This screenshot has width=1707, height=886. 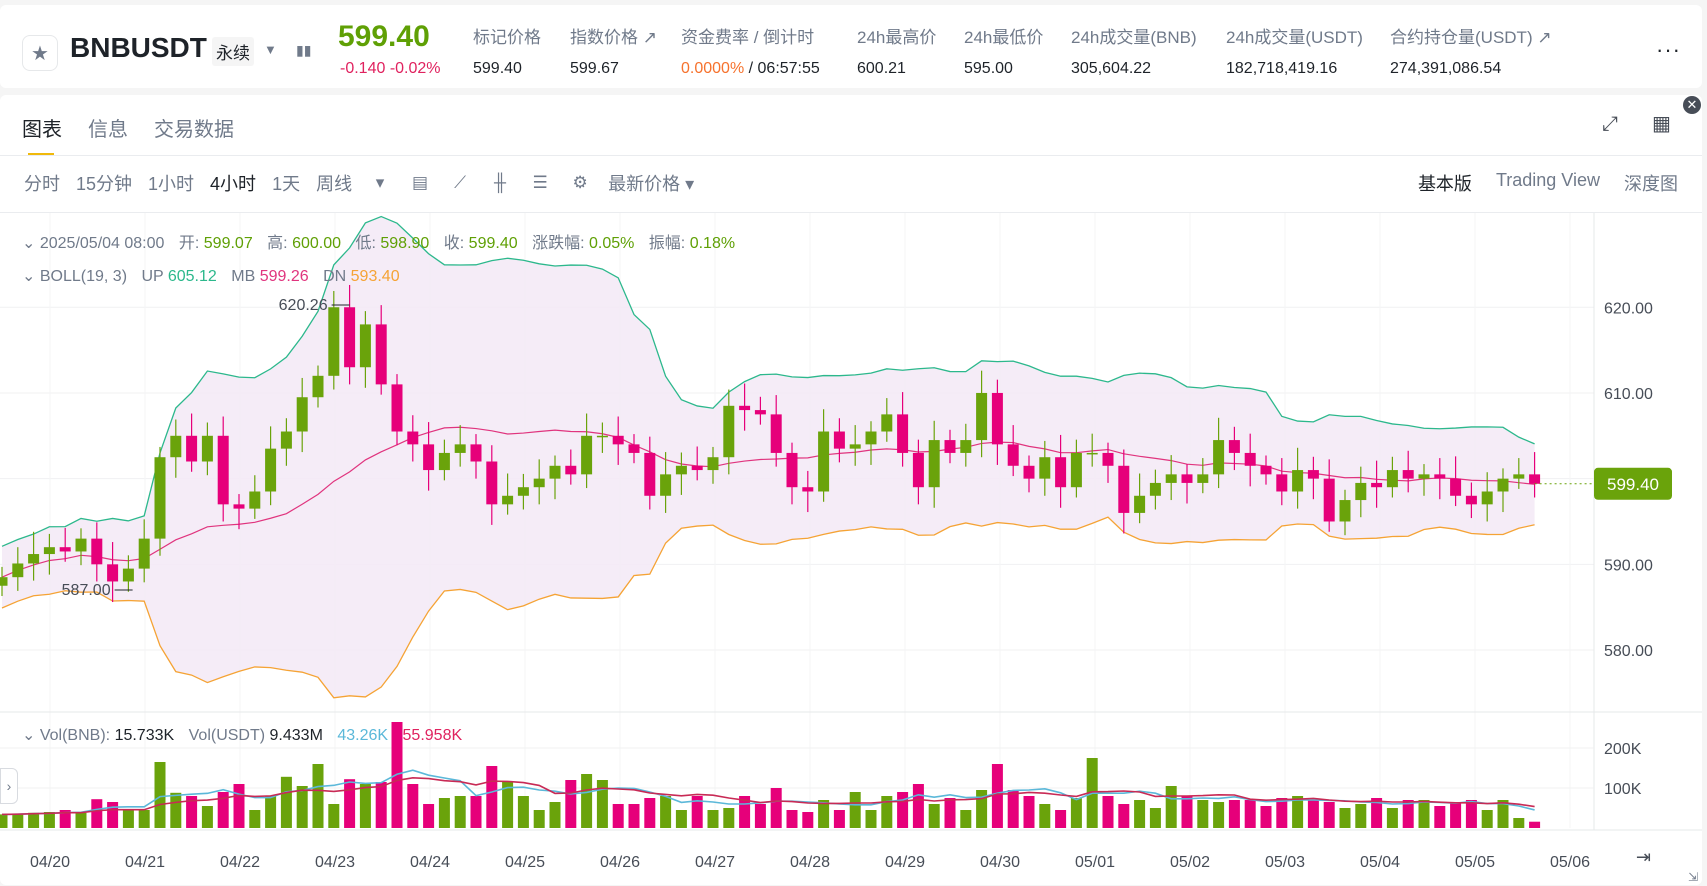 I want to click on tab-info: 信息, so click(x=108, y=130).